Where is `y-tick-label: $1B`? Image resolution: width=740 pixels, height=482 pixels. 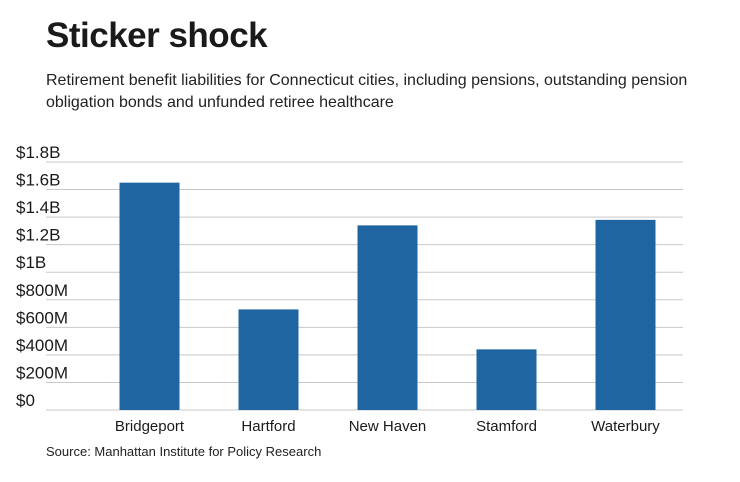
y-tick-label: $1B is located at coordinates (31, 262).